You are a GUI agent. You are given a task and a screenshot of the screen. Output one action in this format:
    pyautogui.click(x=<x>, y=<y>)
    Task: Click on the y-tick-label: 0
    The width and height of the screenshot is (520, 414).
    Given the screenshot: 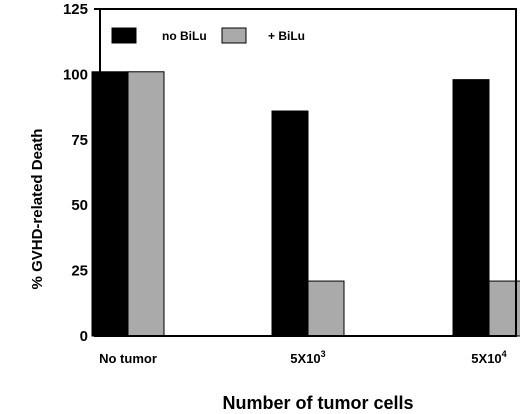 What is the action you would take?
    pyautogui.click(x=84, y=336)
    